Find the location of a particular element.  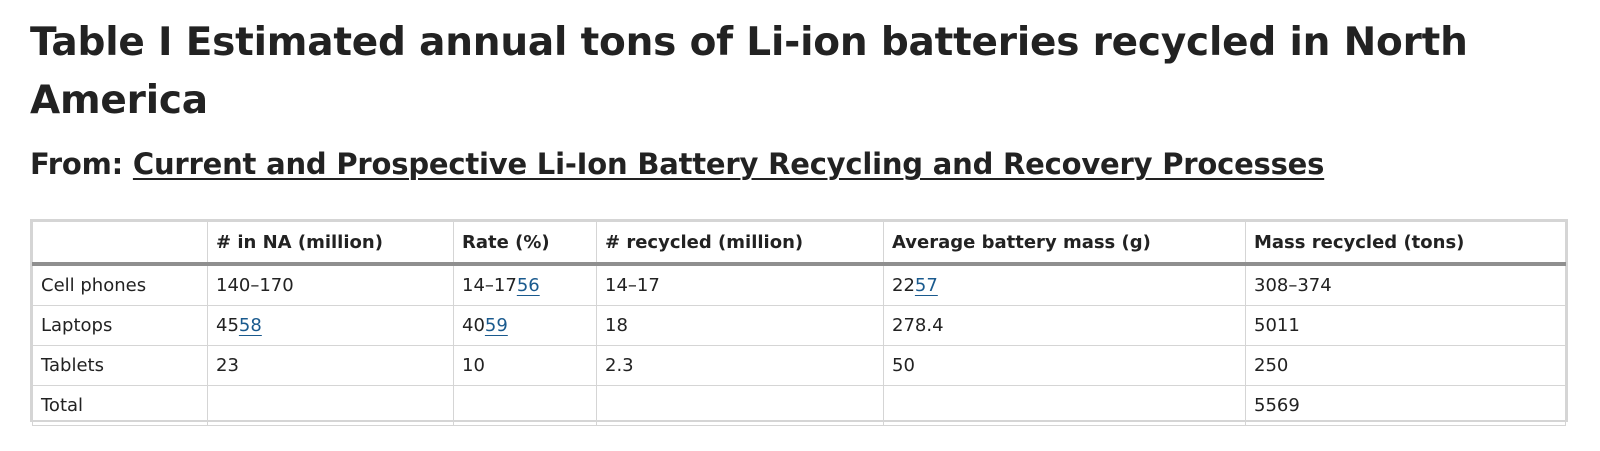

header-avg-mass: Average battery mass (g) is located at coordinates (1064, 243).